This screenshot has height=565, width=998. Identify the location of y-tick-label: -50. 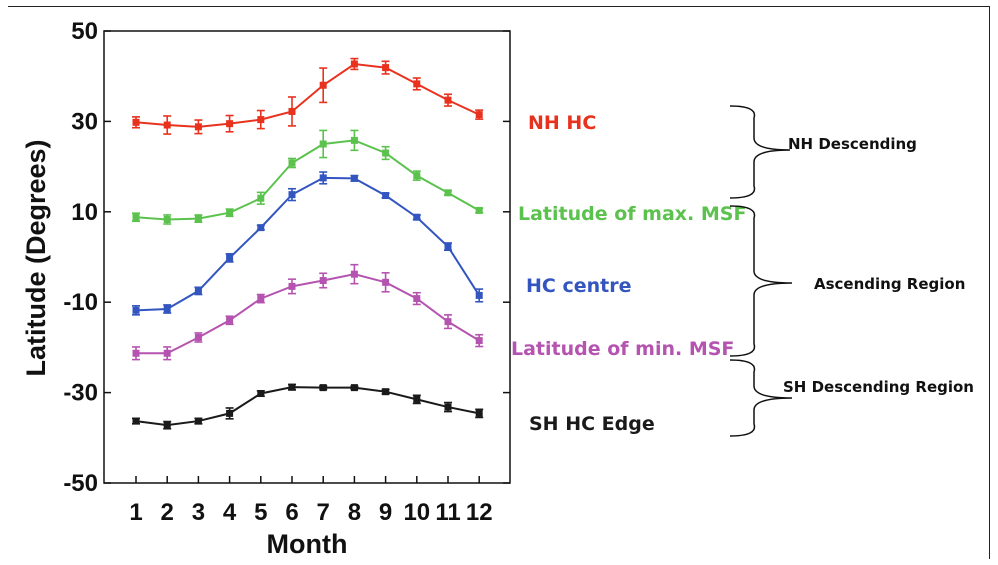
(80, 483).